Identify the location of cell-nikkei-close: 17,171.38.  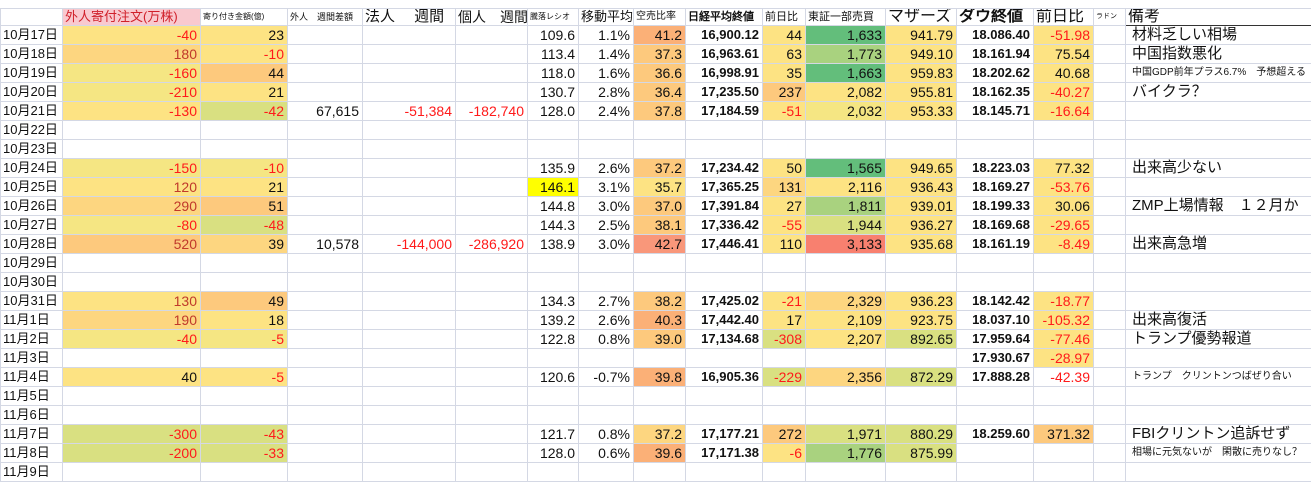
(724, 453).